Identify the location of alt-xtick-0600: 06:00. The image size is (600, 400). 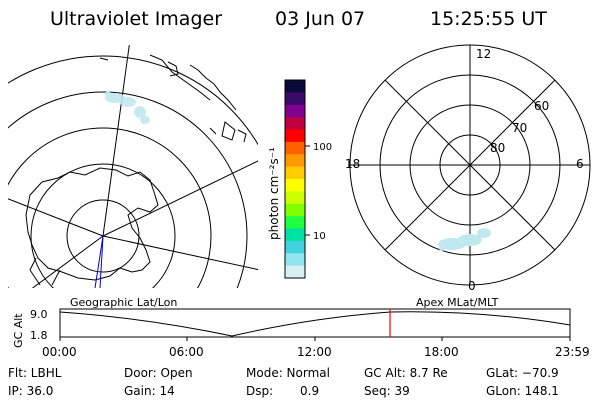
(186, 352).